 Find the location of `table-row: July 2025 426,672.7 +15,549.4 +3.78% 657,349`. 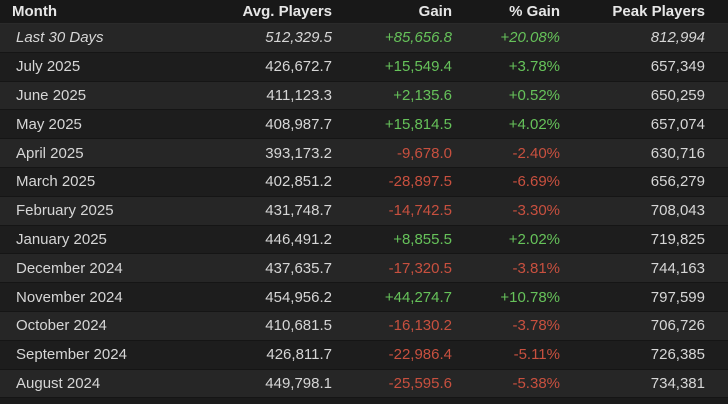

table-row: July 2025 426,672.7 +15,549.4 +3.78% 657,349 is located at coordinates (364, 67).